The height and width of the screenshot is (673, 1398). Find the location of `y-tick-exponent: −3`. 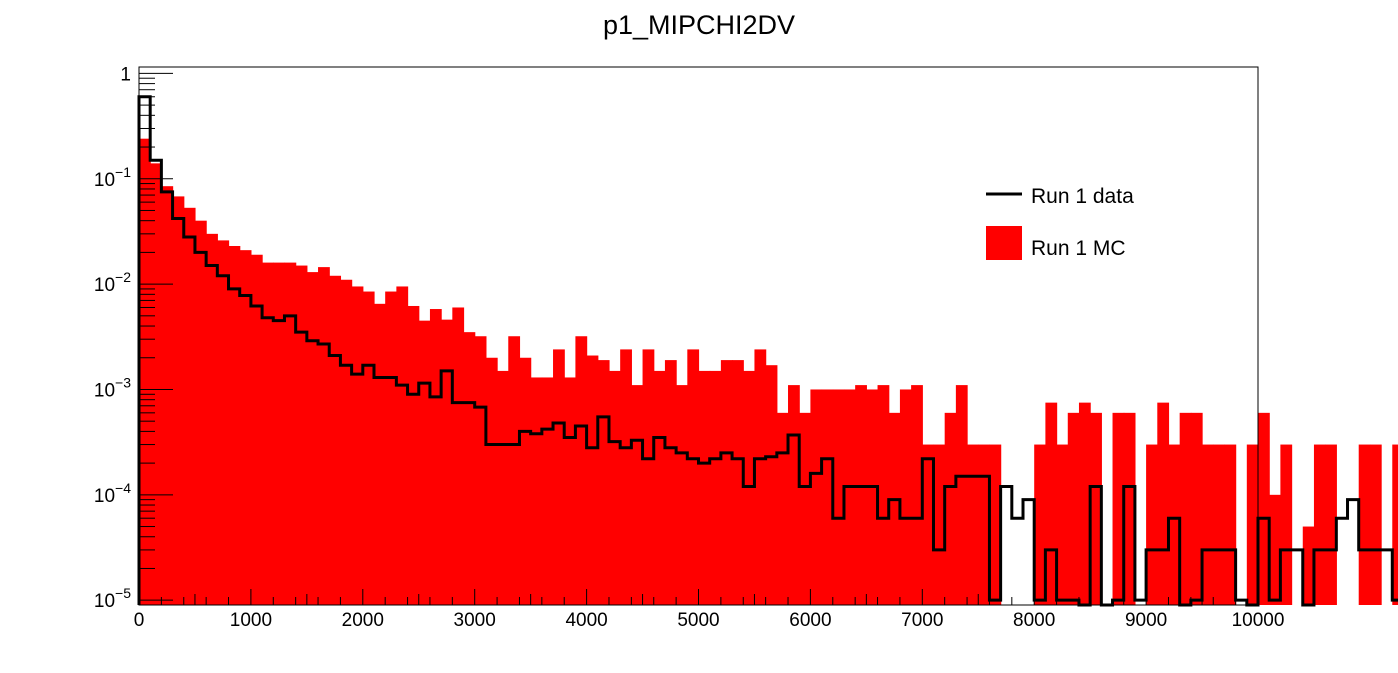

y-tick-exponent: −3 is located at coordinates (123, 382).